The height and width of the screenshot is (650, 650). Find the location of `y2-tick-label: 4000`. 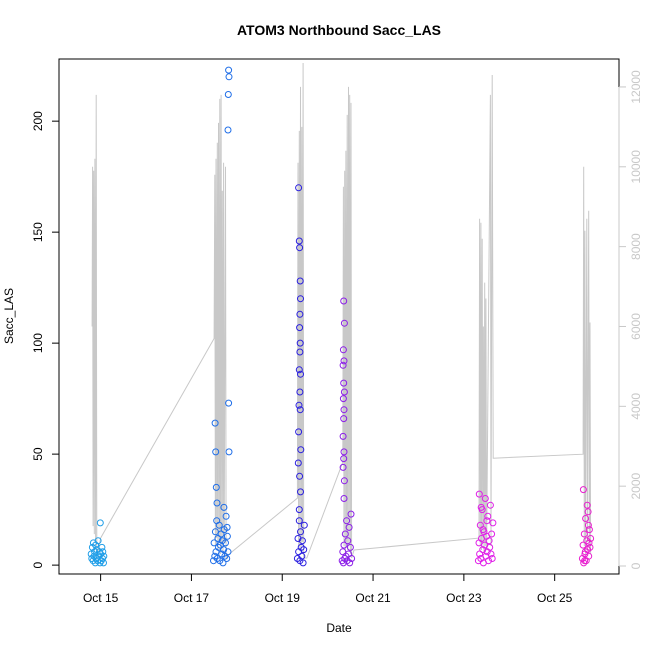

y2-tick-label: 4000 is located at coordinates (636, 406).